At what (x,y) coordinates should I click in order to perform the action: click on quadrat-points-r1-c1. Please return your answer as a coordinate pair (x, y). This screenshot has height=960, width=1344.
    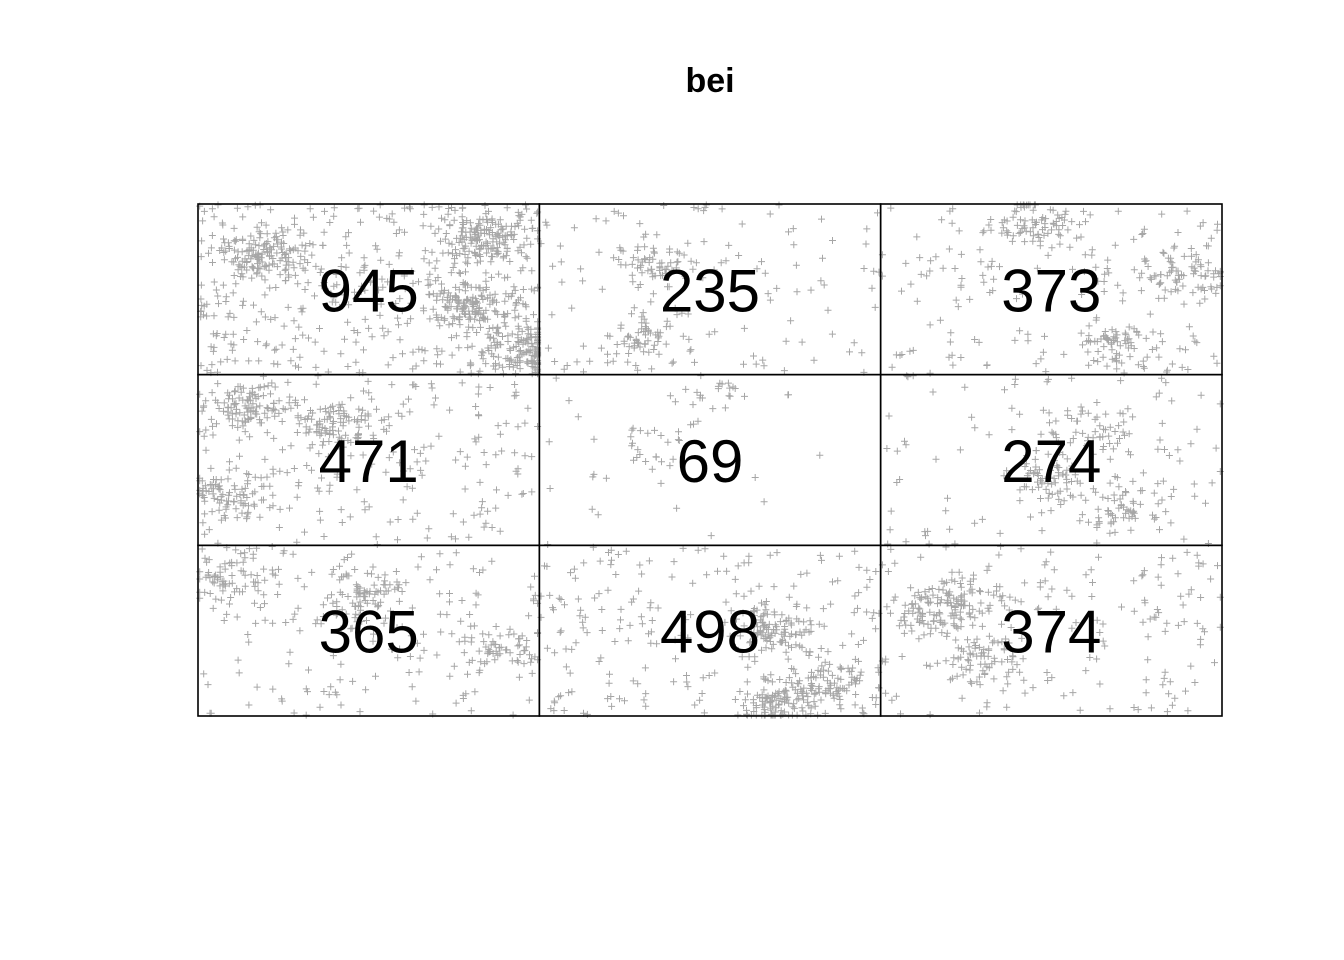
    Looking at the image, I should click on (684, 460).